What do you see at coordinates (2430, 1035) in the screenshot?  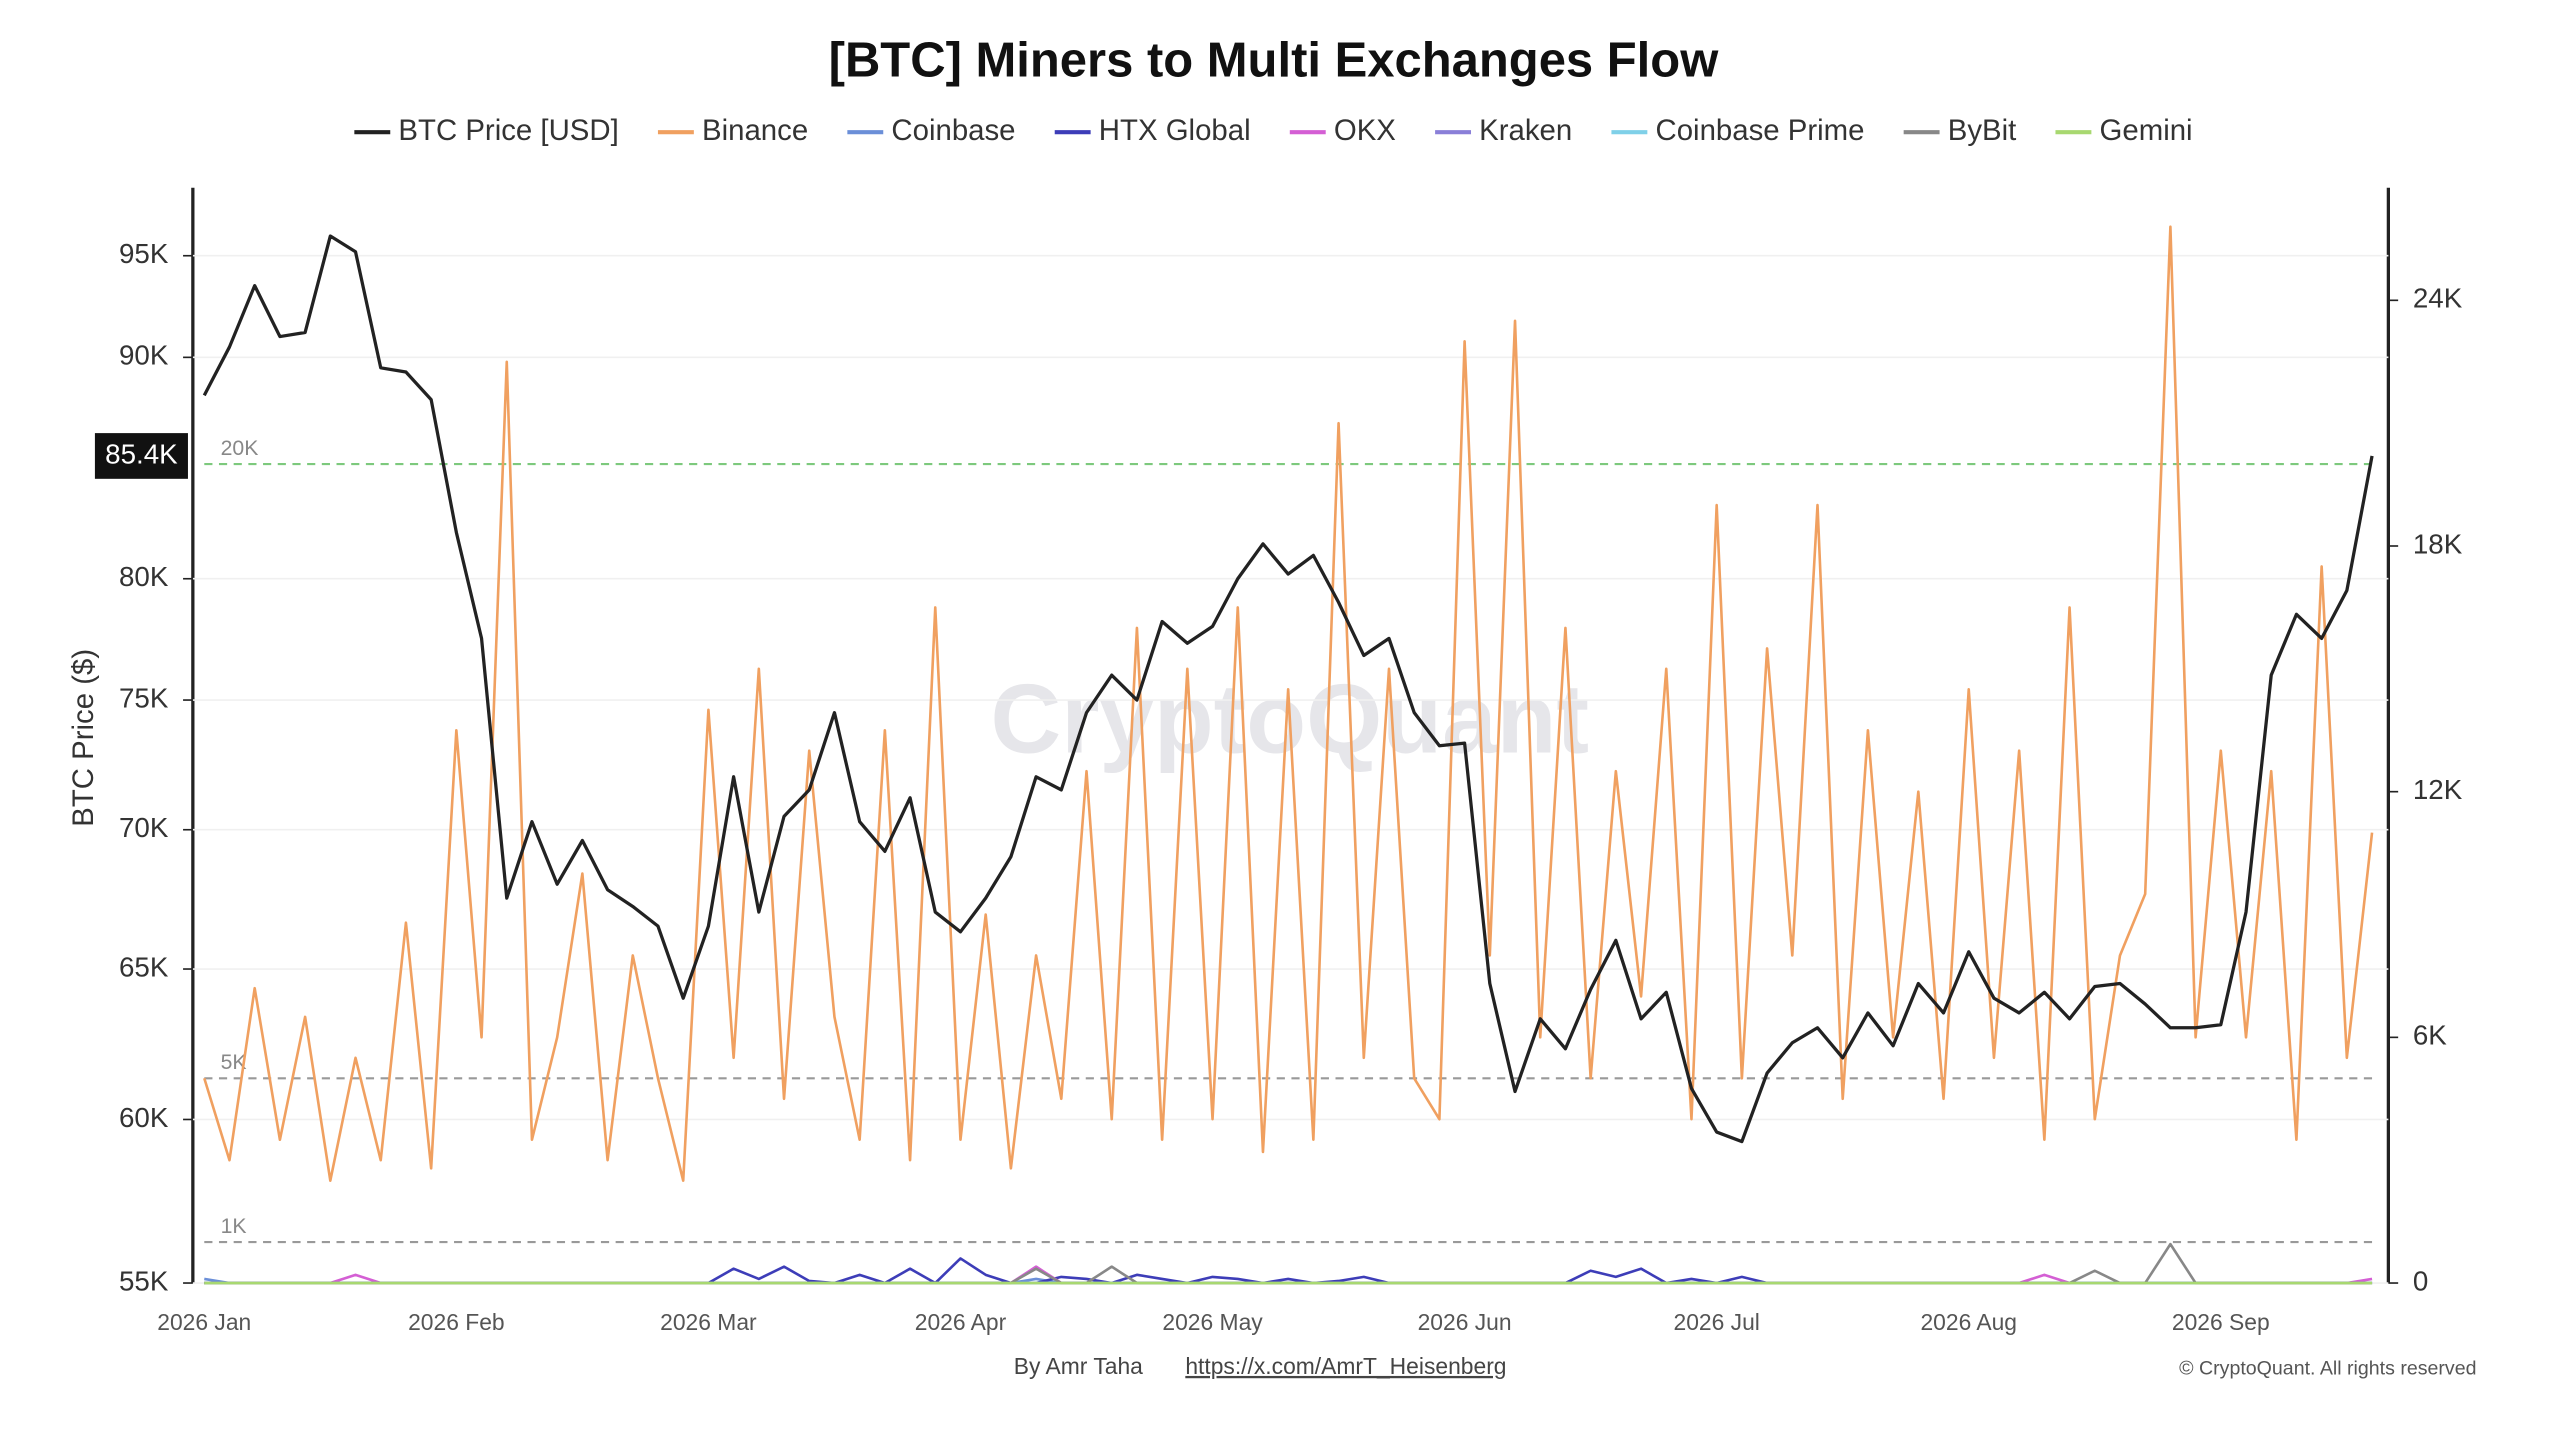 I see `y2-tick-label: 6K` at bounding box center [2430, 1035].